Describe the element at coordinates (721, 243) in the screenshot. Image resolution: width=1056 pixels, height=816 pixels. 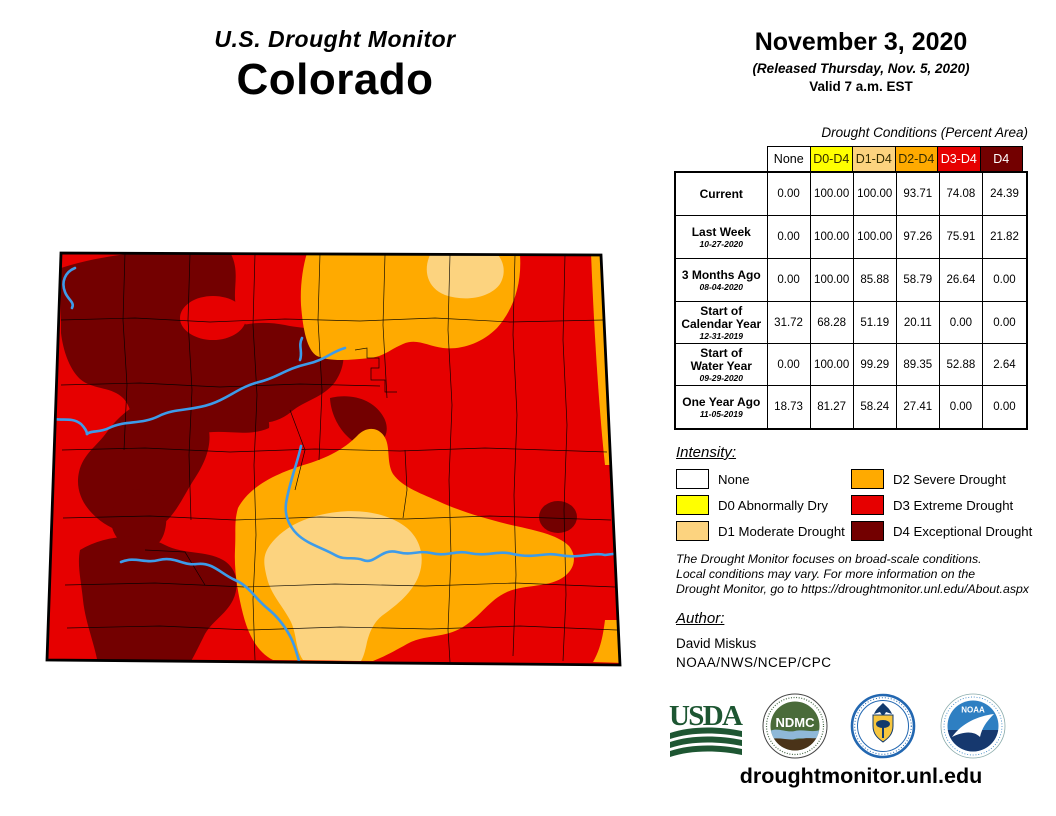
I see `row-date: 10-27-2020` at that location.